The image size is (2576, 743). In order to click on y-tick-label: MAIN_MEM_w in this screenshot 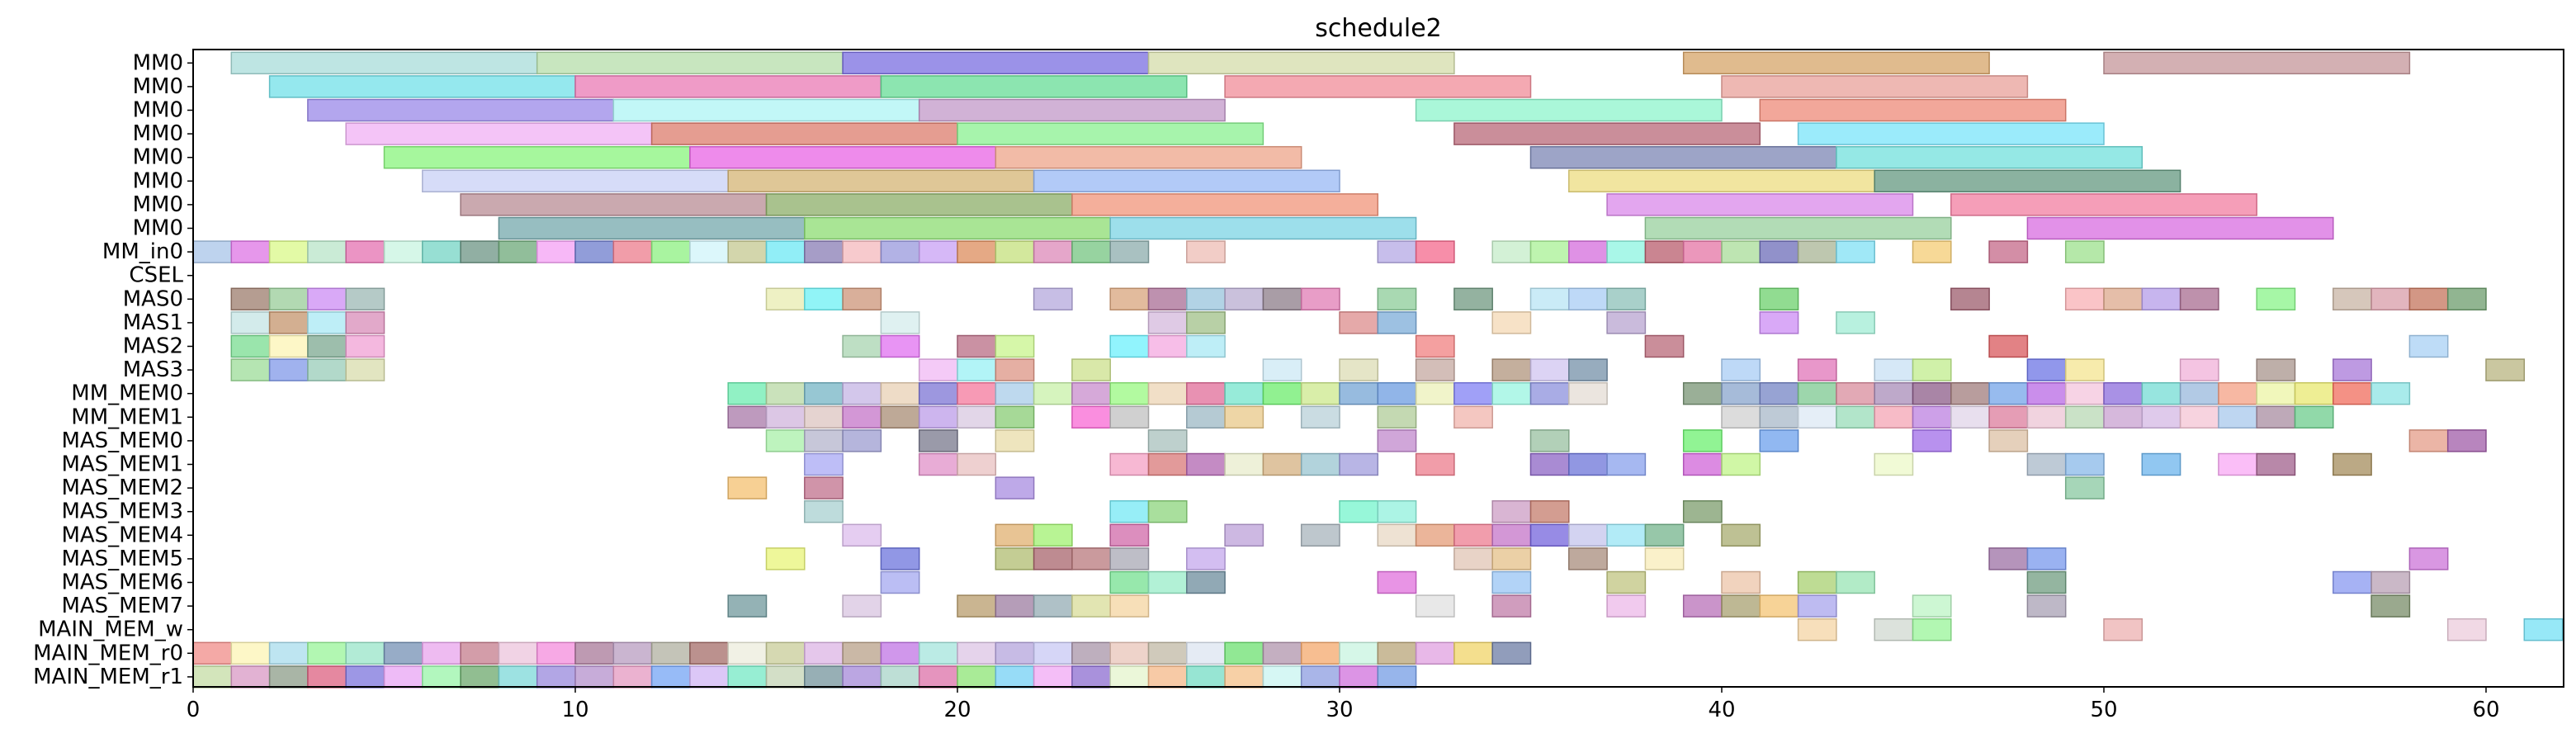, I will do `click(110, 630)`.